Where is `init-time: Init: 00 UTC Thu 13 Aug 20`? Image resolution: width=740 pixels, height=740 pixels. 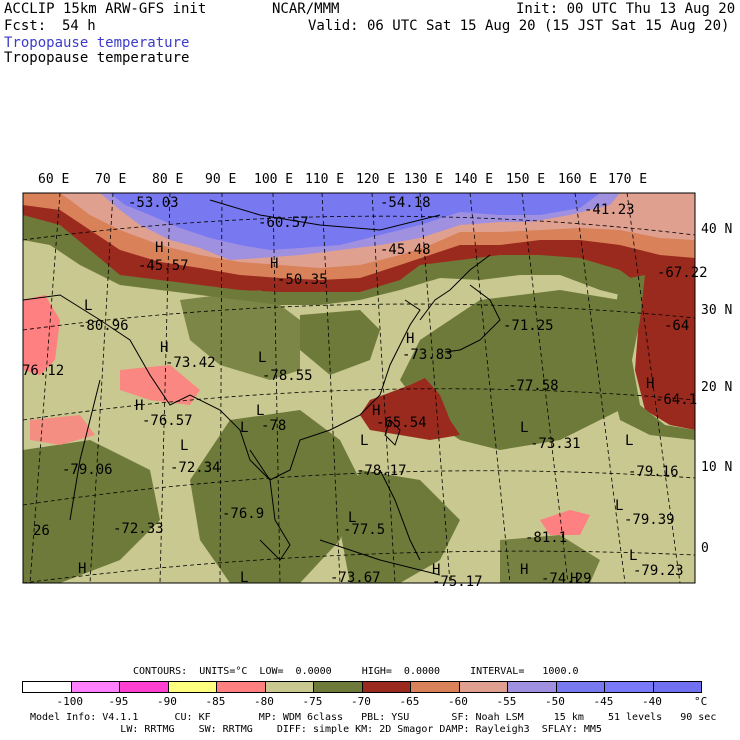
init-time: Init: 00 UTC Thu 13 Aug 20 is located at coordinates (626, 9).